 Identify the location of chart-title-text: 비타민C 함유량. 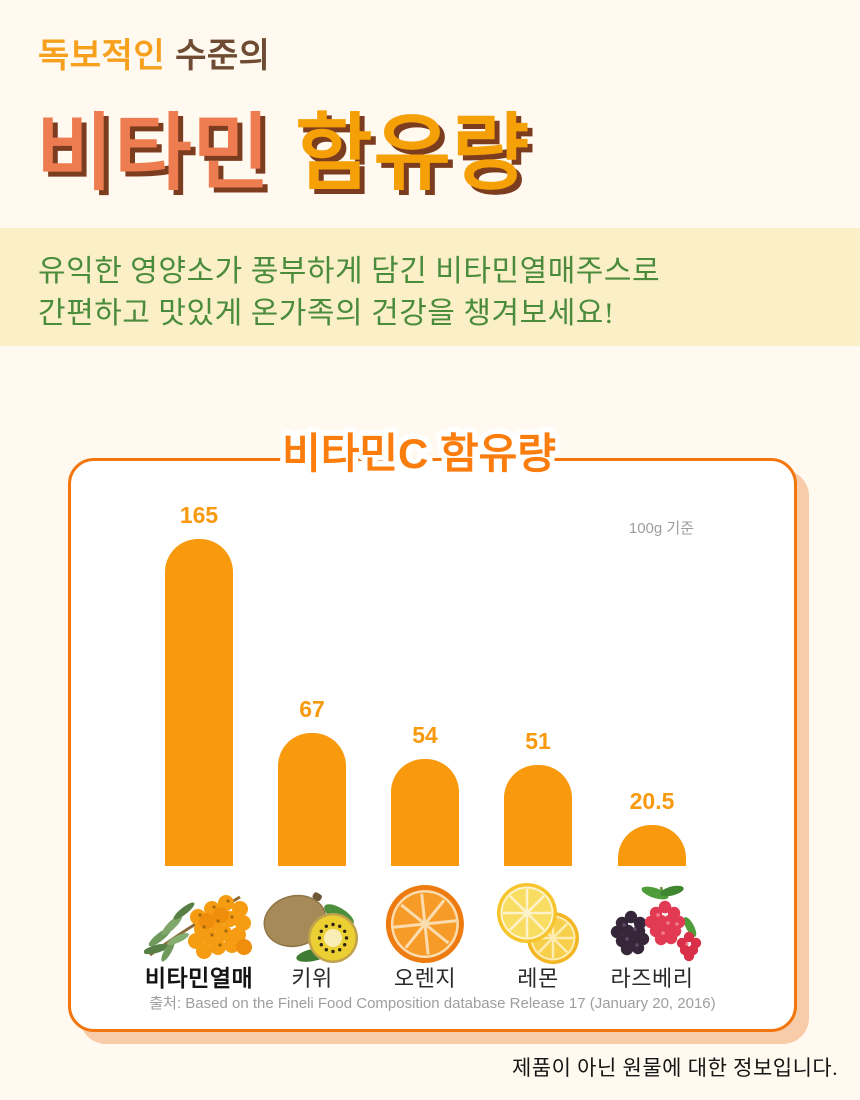
(419, 453).